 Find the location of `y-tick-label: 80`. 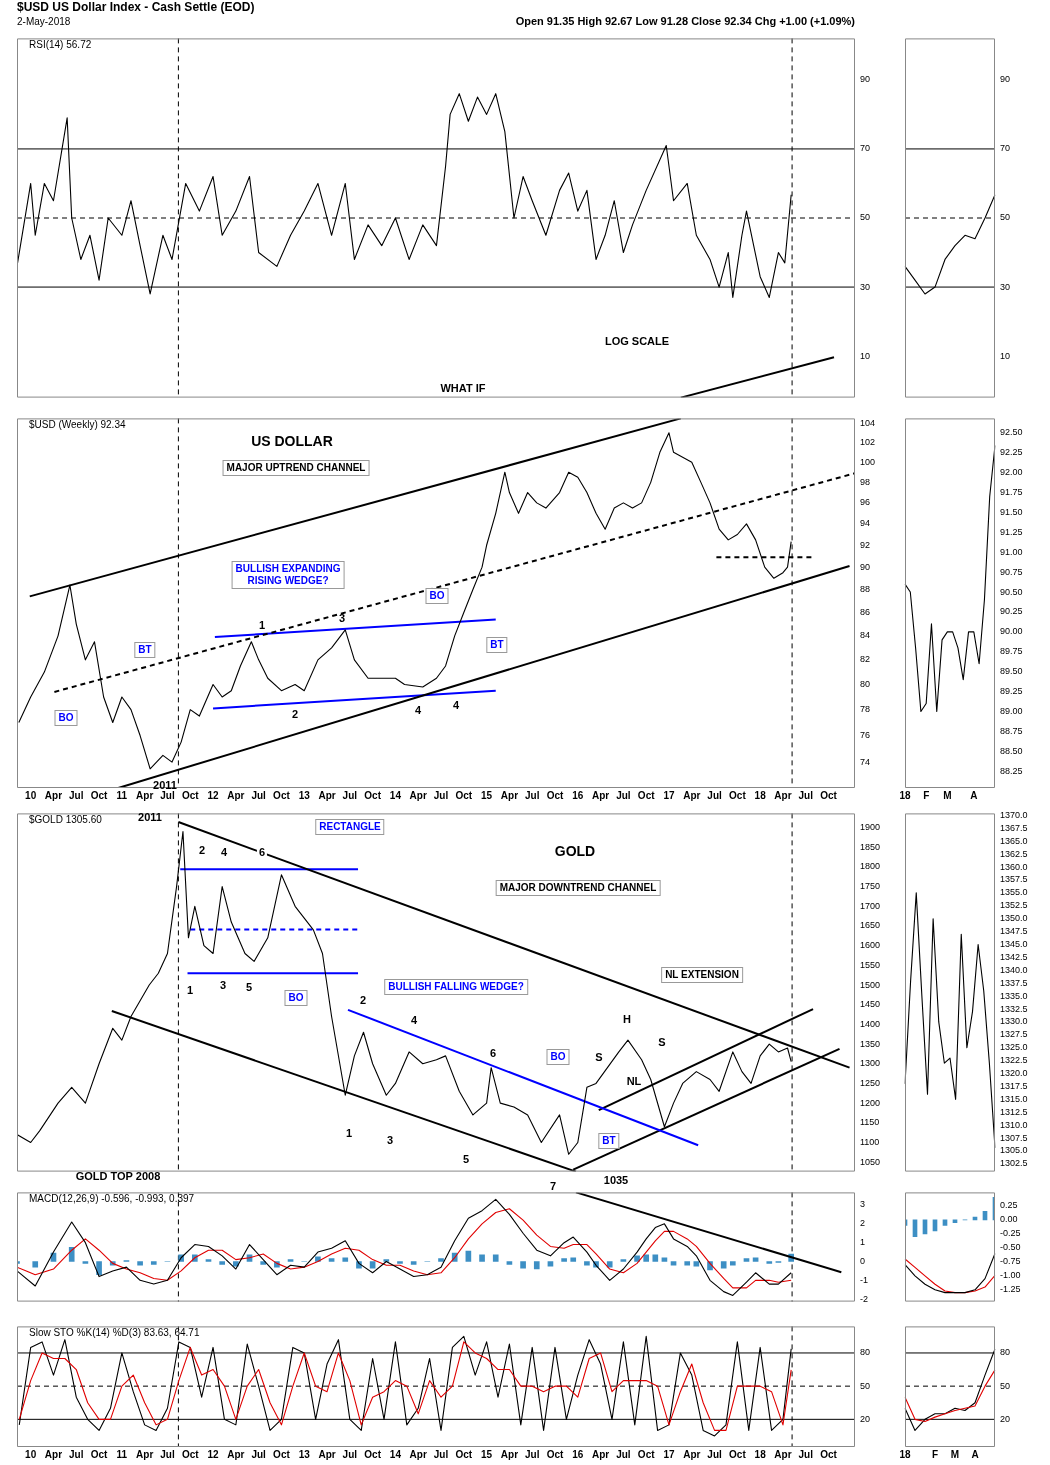

y-tick-label: 80 is located at coordinates (865, 1352).